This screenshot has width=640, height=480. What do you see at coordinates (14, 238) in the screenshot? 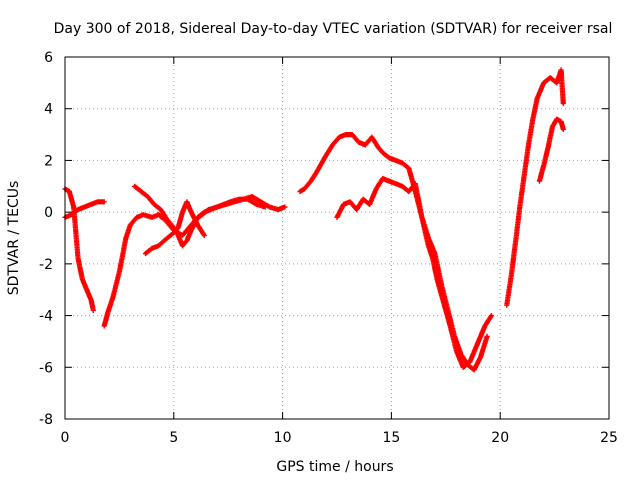
I see `y-axis-label: SDTVAR / TECUs` at bounding box center [14, 238].